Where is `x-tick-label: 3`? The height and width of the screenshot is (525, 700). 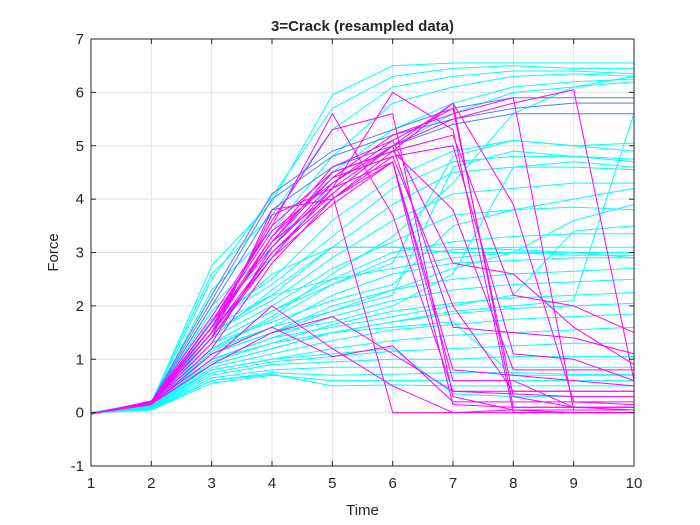
x-tick-label: 3 is located at coordinates (211, 483).